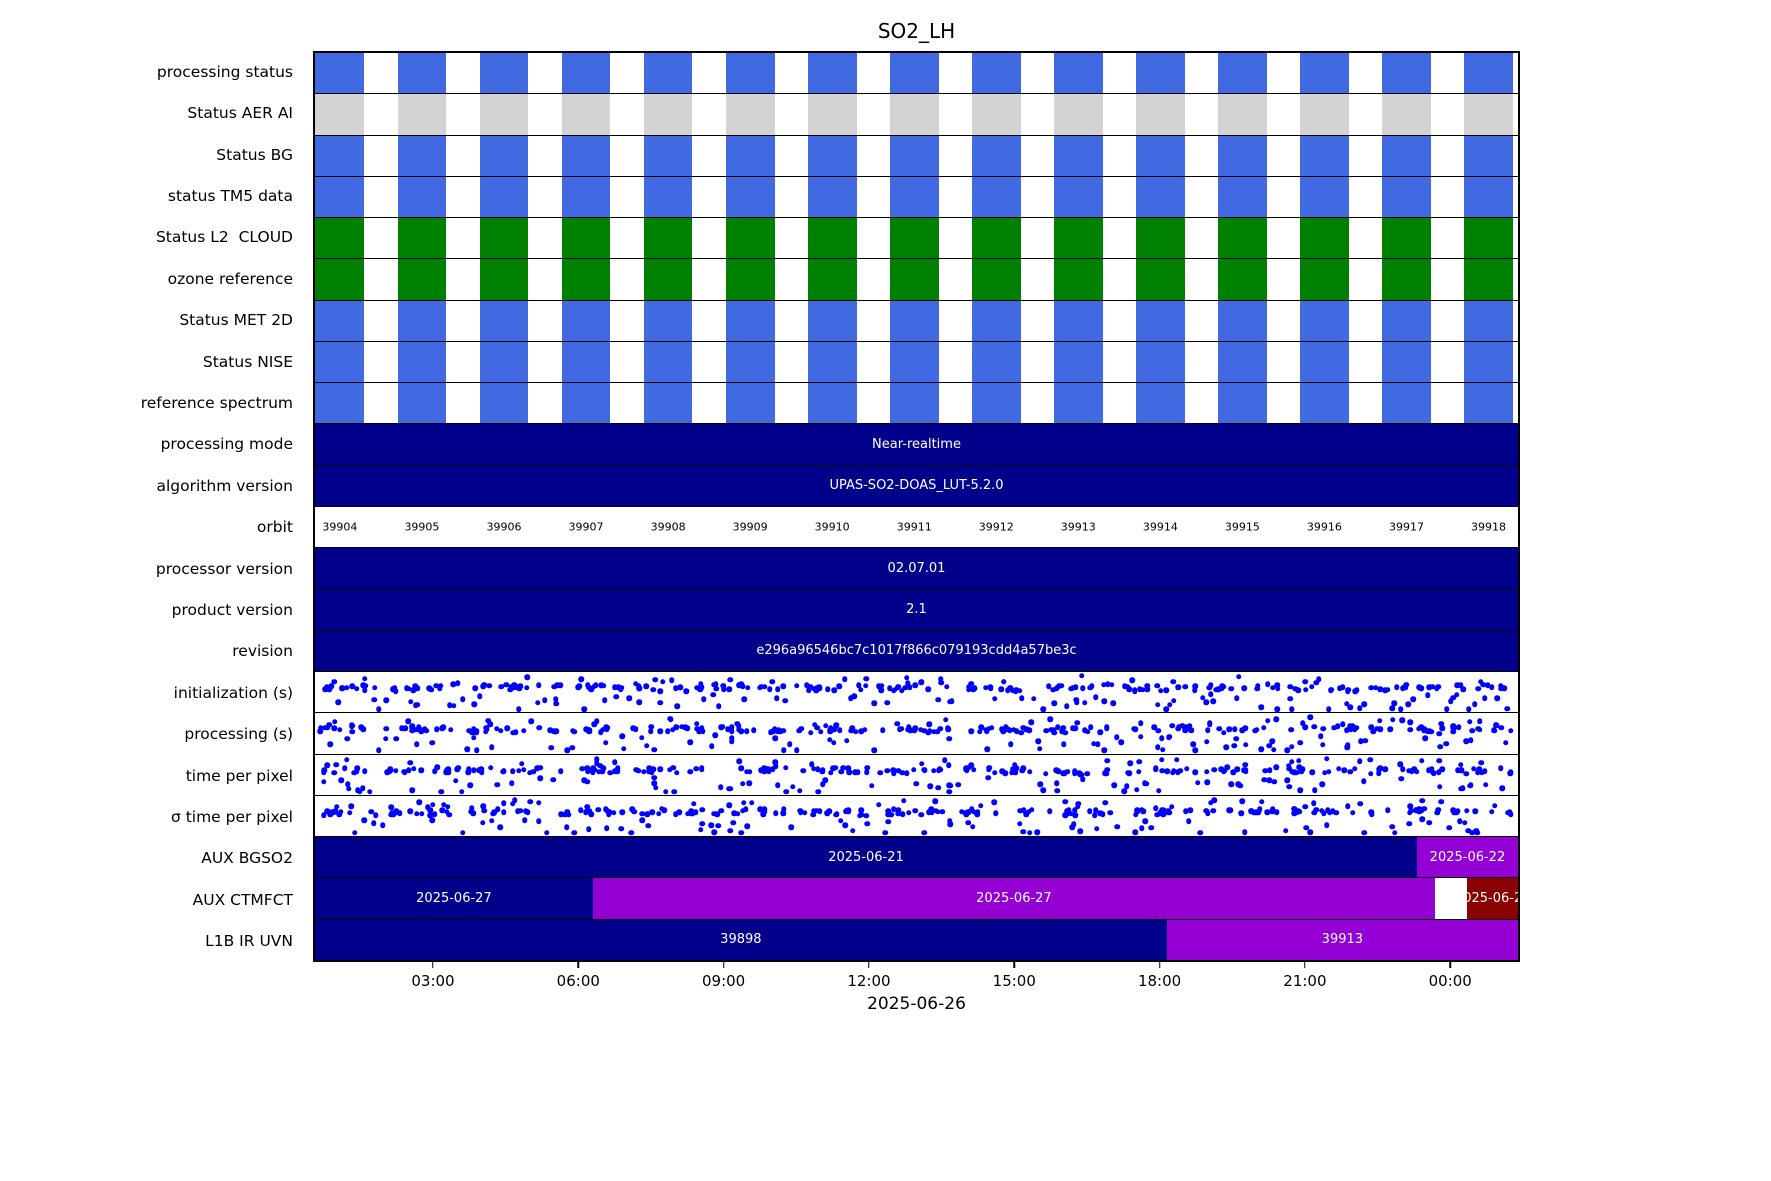  I want to click on x-tick-label: 18:00, so click(1159, 981).